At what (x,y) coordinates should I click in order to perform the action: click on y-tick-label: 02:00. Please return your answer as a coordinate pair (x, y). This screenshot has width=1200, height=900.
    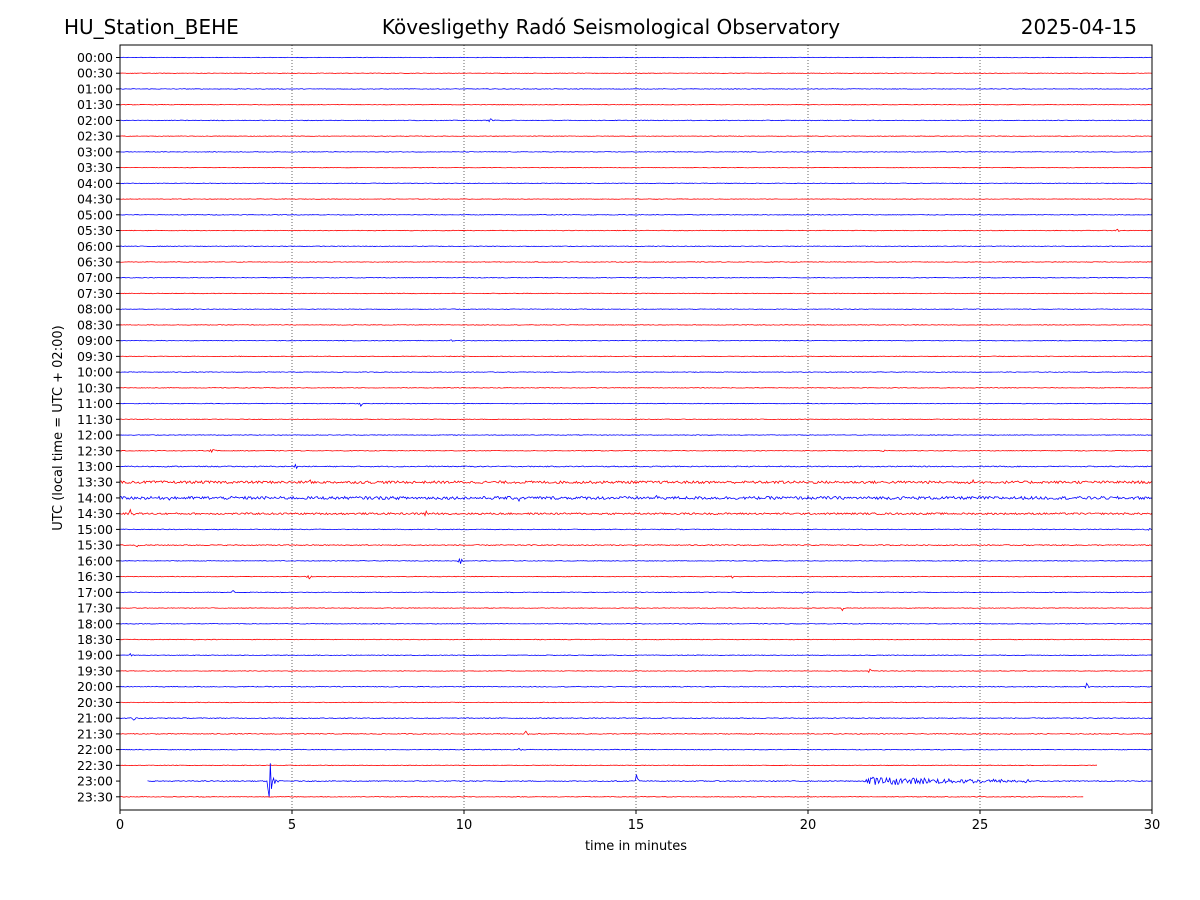
    Looking at the image, I should click on (95, 120).